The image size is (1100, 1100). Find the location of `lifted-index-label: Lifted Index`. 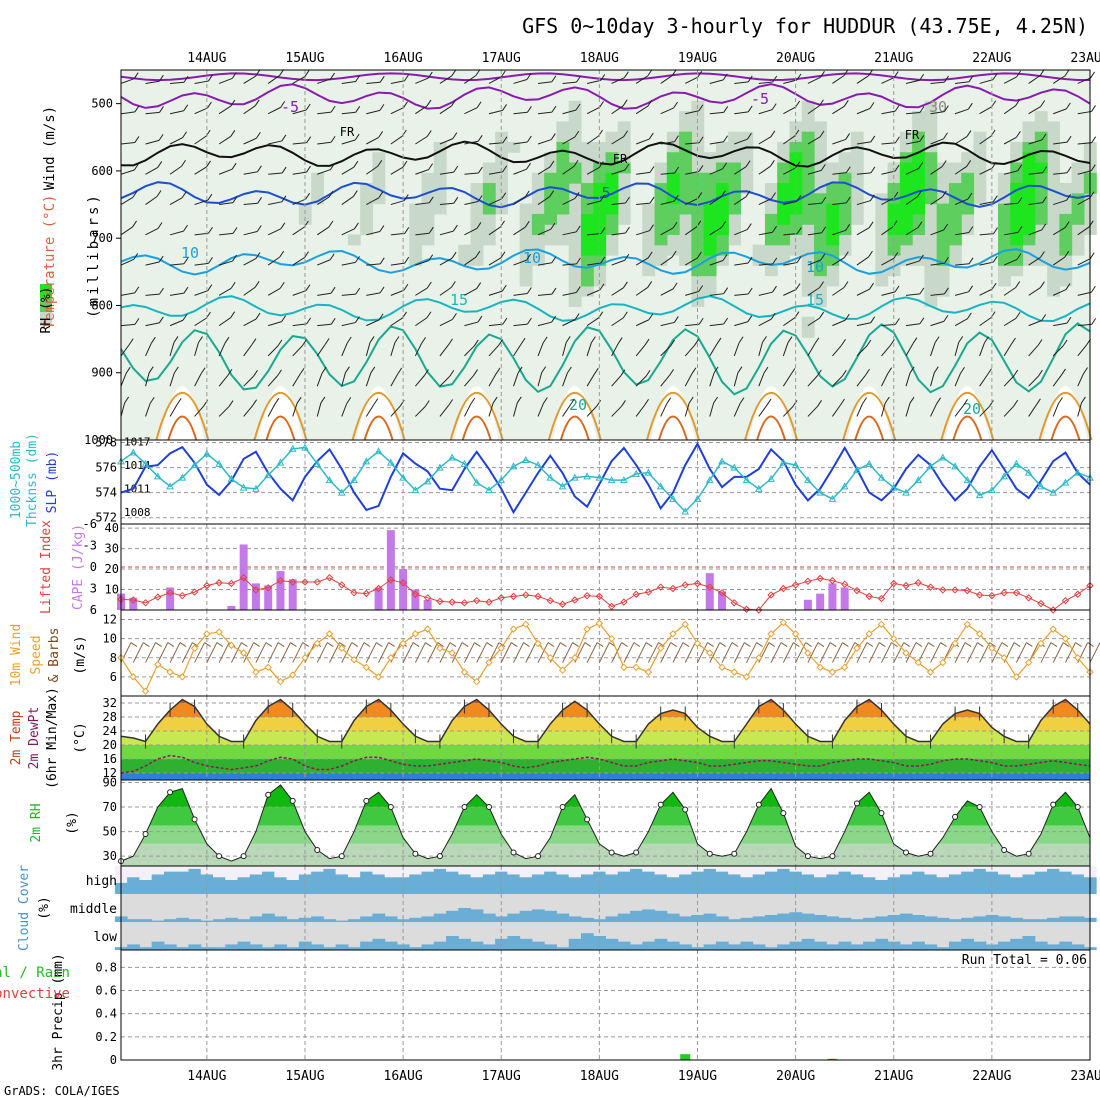

lifted-index-label: Lifted Index is located at coordinates (46, 567).